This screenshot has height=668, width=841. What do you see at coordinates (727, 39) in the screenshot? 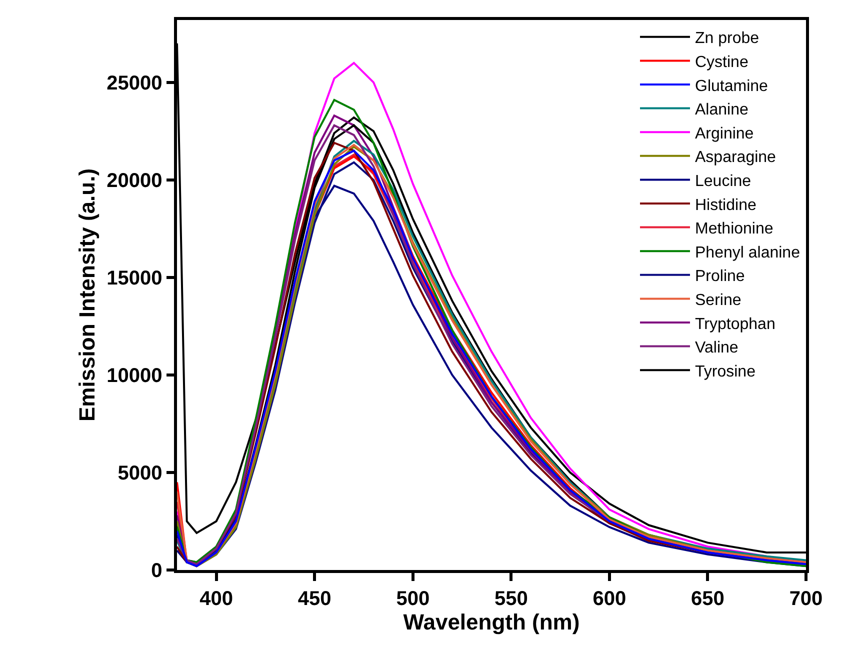
I see `legend-label: Zn probe` at bounding box center [727, 39].